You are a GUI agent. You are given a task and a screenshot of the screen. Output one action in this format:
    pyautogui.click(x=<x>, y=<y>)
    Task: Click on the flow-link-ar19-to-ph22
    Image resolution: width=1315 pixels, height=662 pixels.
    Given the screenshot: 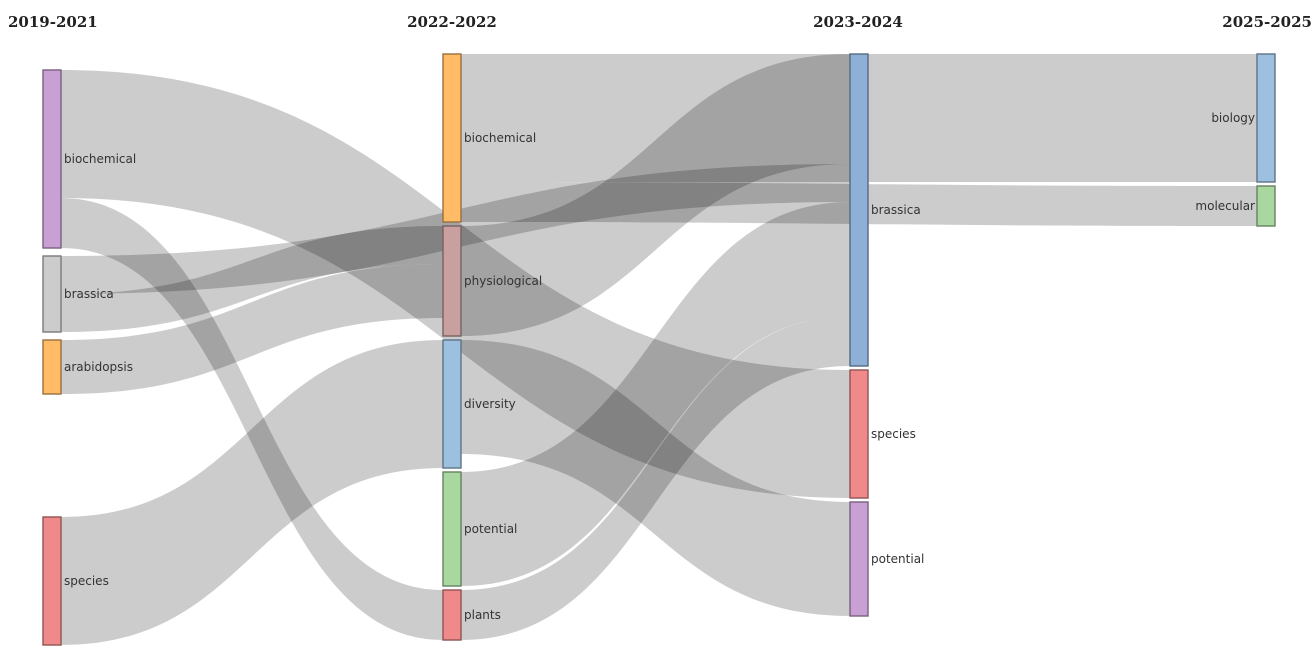 What is the action you would take?
    pyautogui.click(x=252, y=329)
    